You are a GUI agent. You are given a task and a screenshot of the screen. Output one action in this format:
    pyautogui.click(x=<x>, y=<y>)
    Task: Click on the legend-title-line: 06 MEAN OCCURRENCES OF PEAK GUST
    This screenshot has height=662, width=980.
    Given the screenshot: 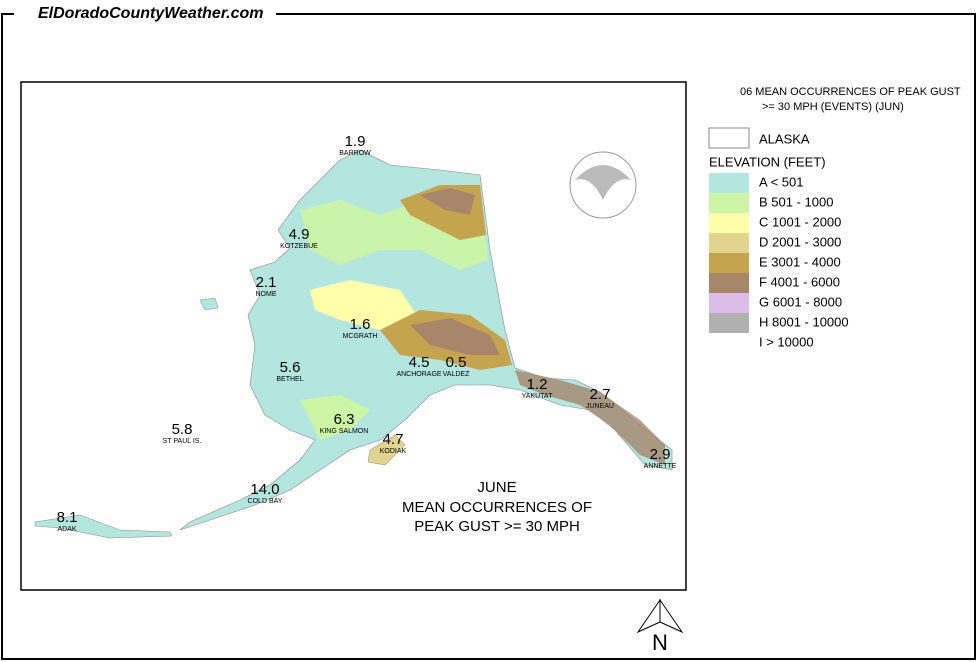 What is the action you would take?
    pyautogui.click(x=850, y=92)
    